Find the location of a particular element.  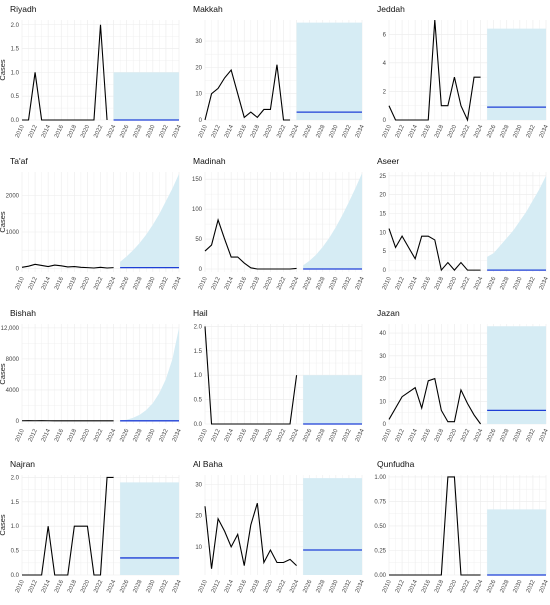

y-tick-label: 0.75 is located at coordinates (380, 502).